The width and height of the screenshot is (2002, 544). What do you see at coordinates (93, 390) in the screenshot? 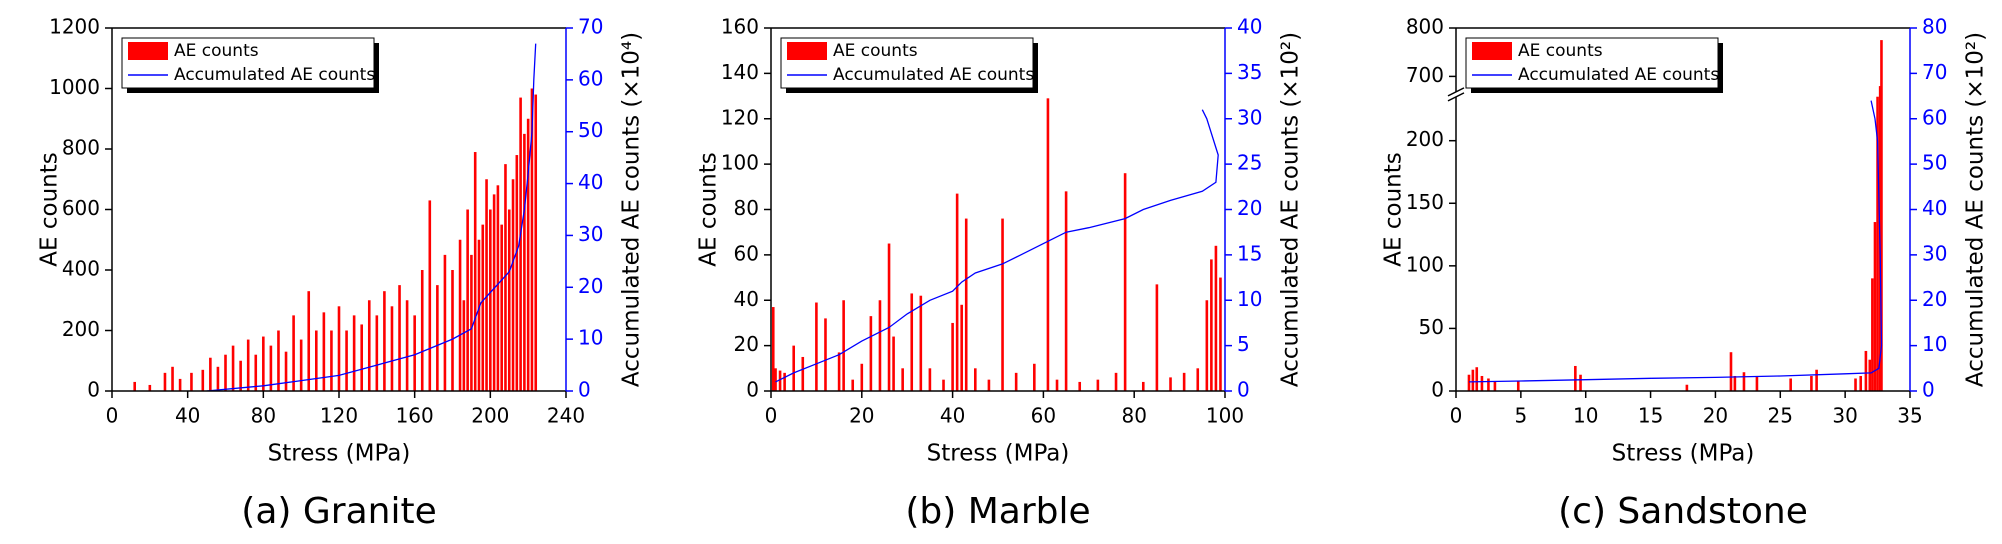
I see `y-tick-label: 0` at bounding box center [93, 390].